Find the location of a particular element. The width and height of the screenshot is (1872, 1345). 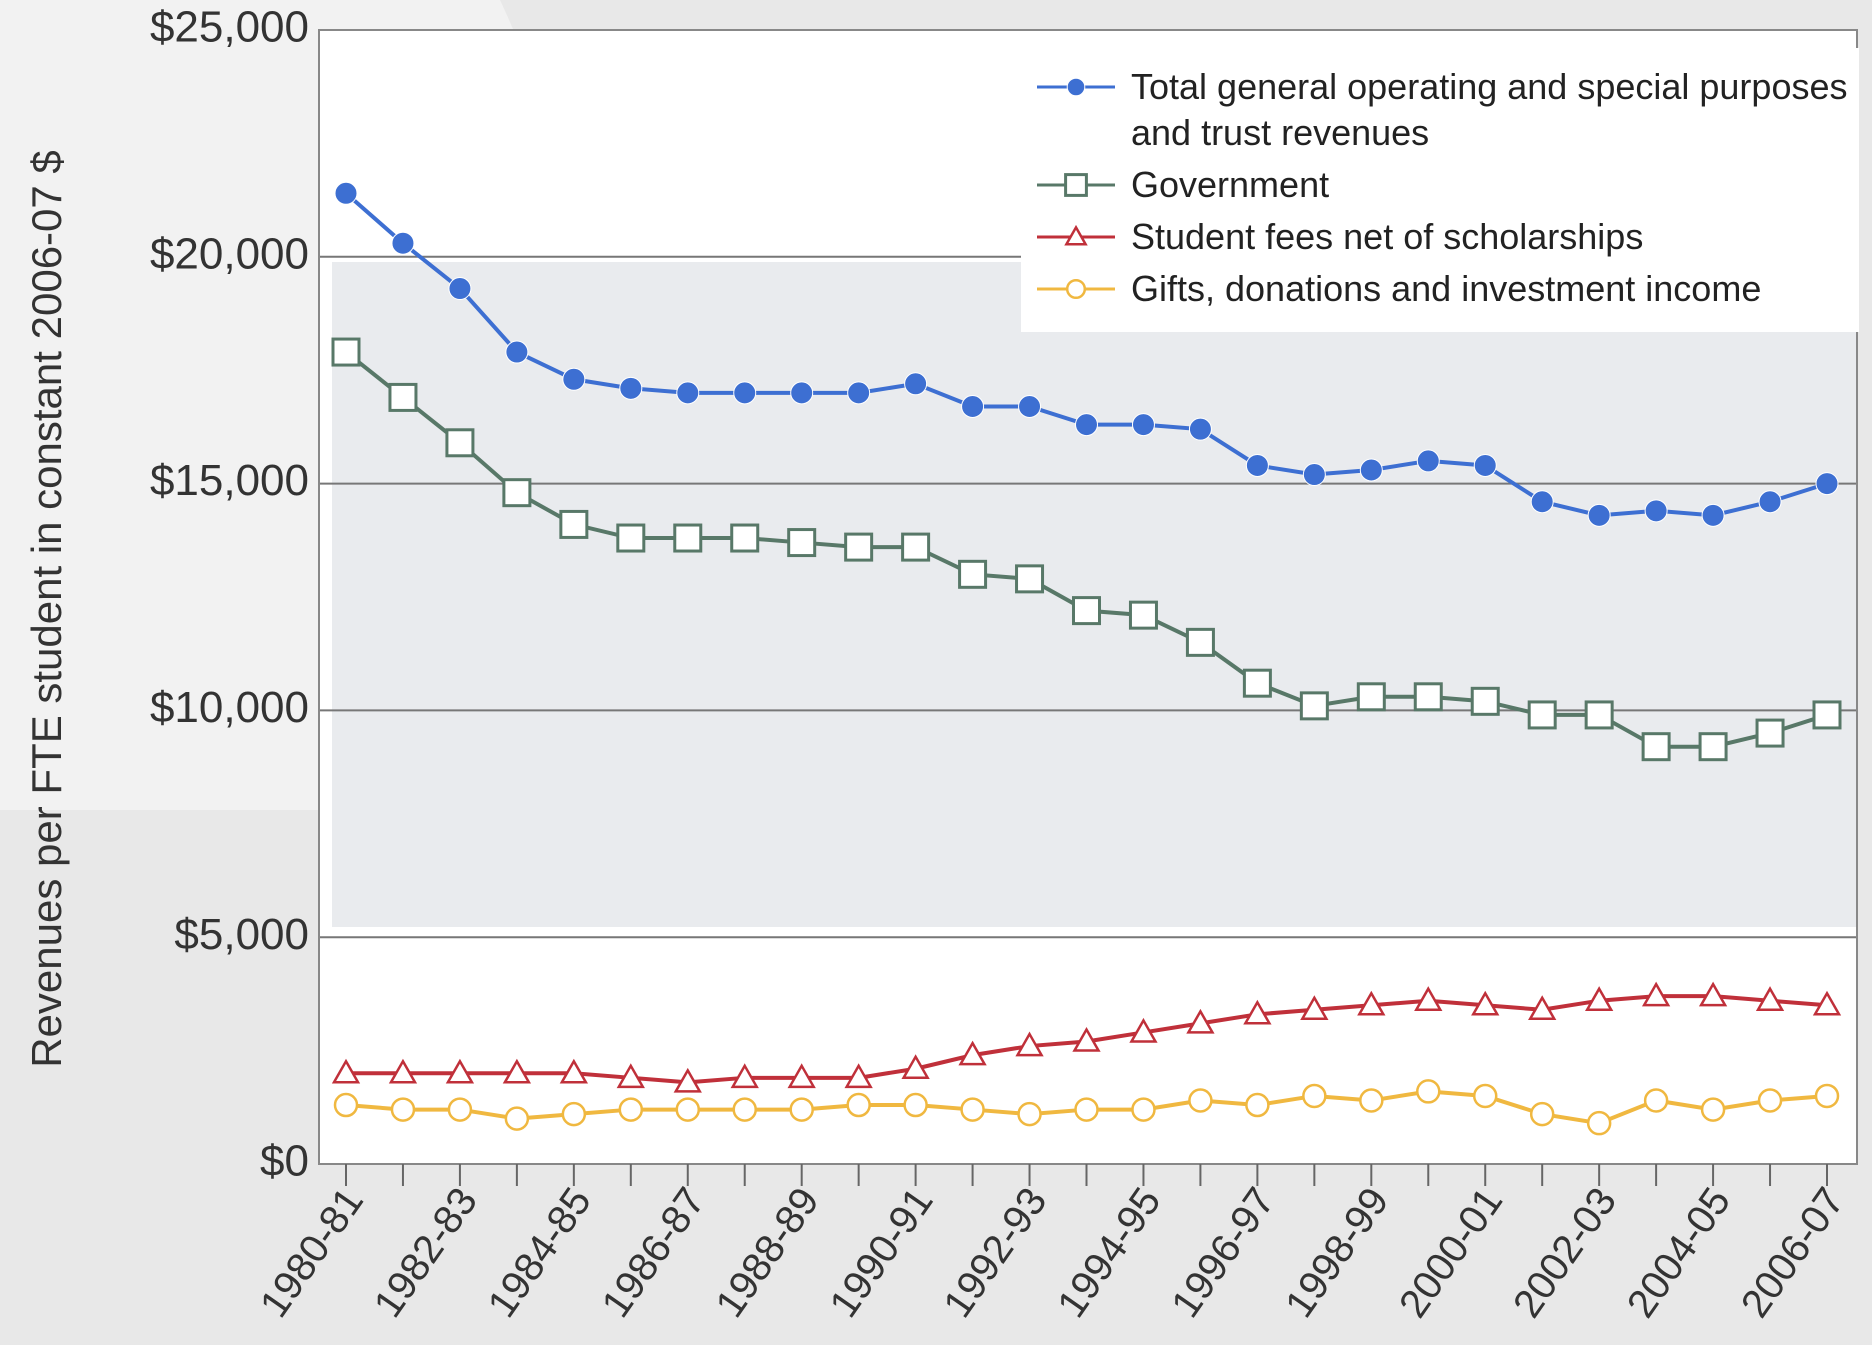

y-tick-label: $25,000 is located at coordinates (229, 27).